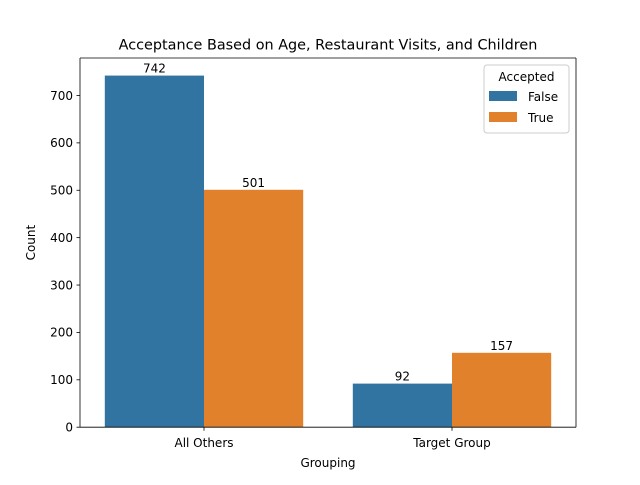 Image resolution: width=640 pixels, height=485 pixels. What do you see at coordinates (253, 183) in the screenshot?
I see `bar-value-label: 501` at bounding box center [253, 183].